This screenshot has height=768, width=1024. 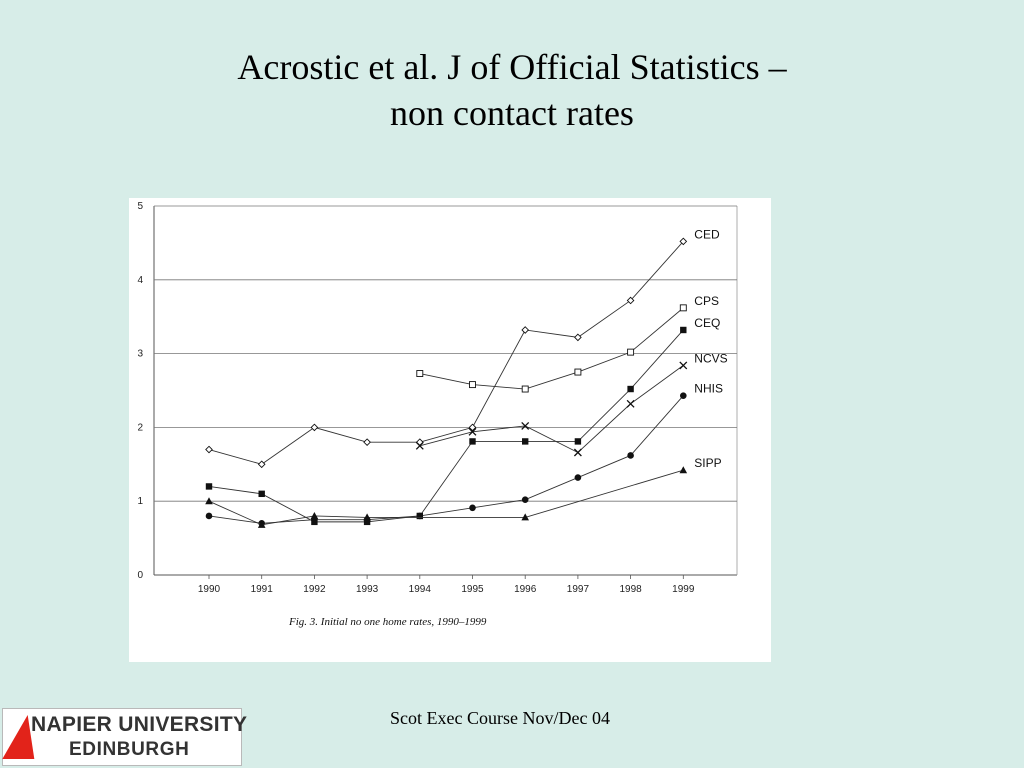 I want to click on y-tick-label: 5, so click(x=140, y=206).